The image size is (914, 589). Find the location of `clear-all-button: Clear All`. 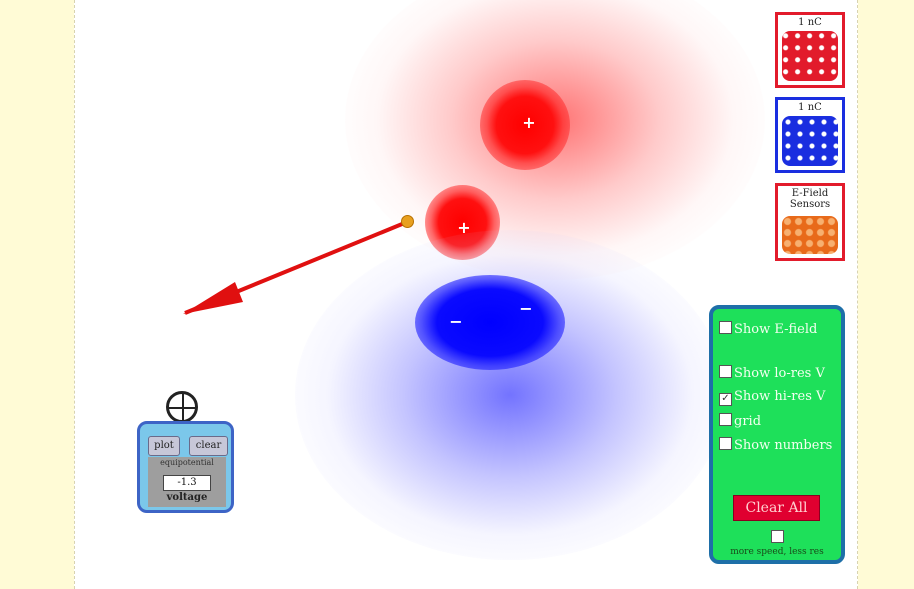

clear-all-button: Clear All is located at coordinates (776, 508).